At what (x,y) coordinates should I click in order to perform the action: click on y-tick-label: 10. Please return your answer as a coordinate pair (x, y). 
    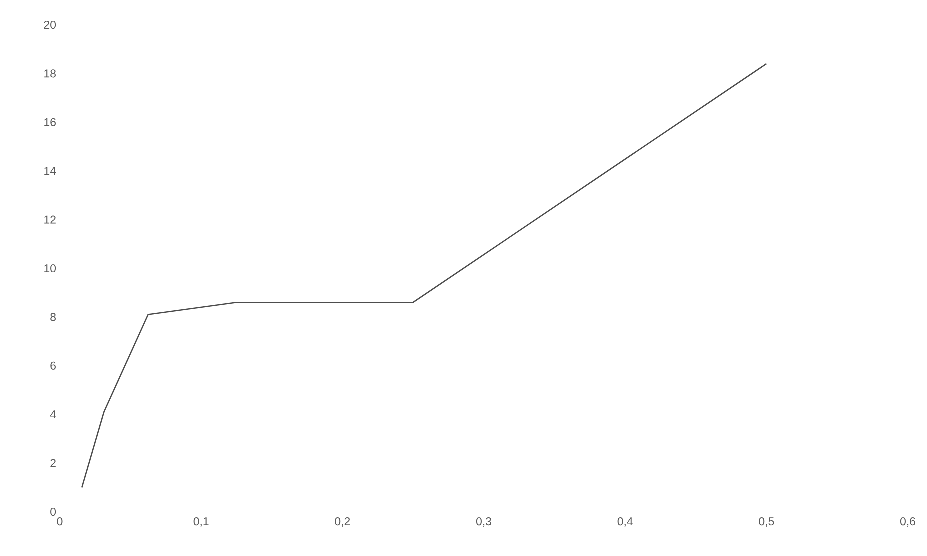
    Looking at the image, I should click on (50, 268).